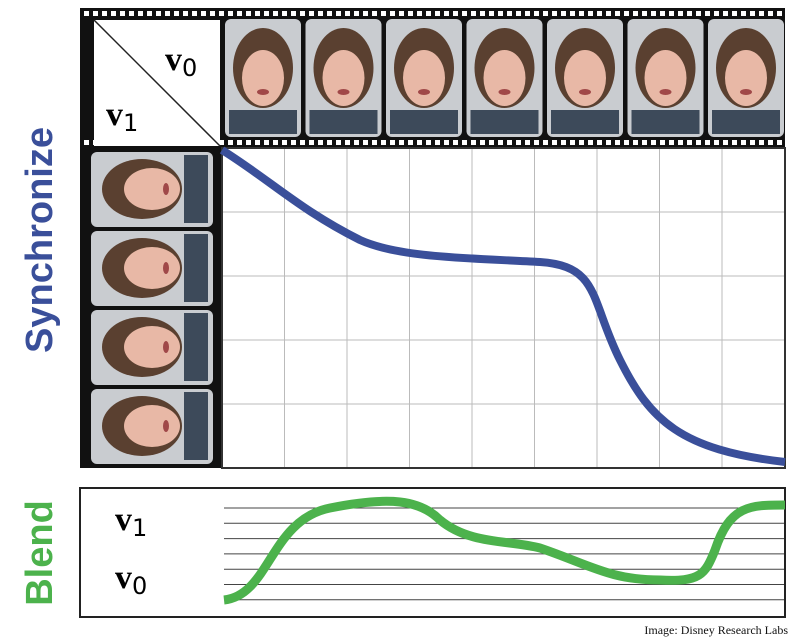  Describe the element at coordinates (139, 528) in the screenshot. I see `subscript: 1` at that location.